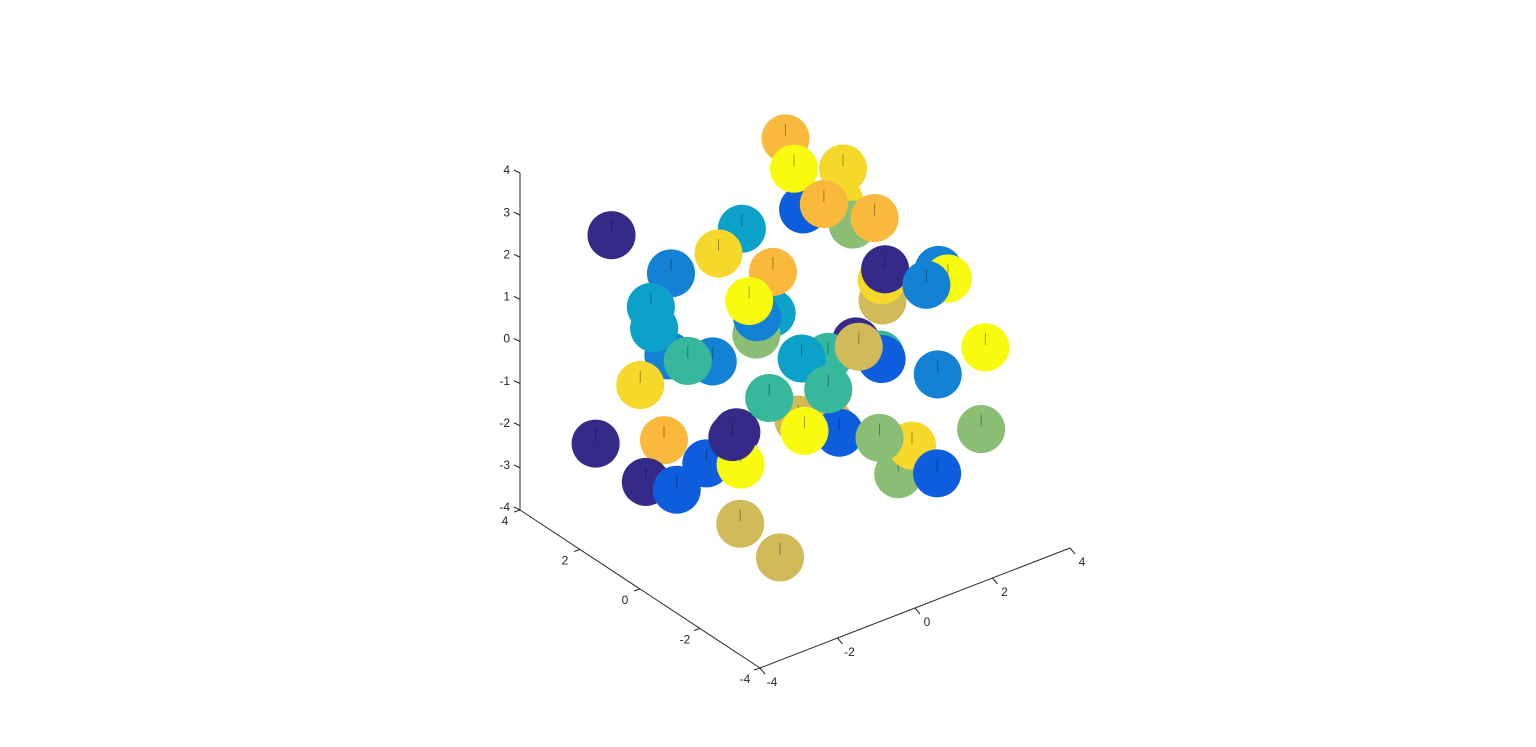 This screenshot has width=1536, height=747. What do you see at coordinates (927, 622) in the screenshot?
I see `x-tick-label: 0` at bounding box center [927, 622].